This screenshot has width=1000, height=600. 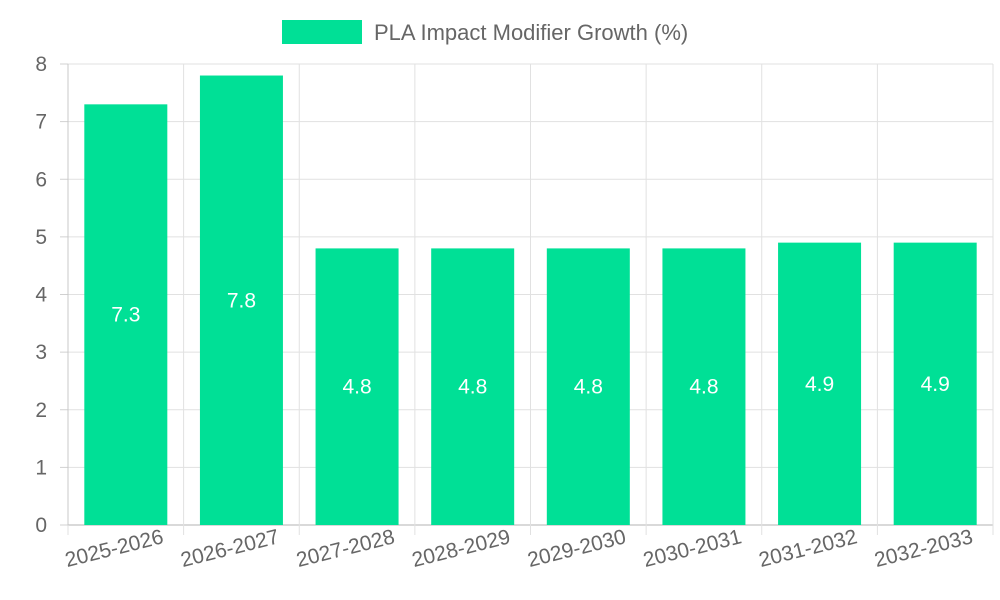 I want to click on legend-swatch, so click(x=322, y=32).